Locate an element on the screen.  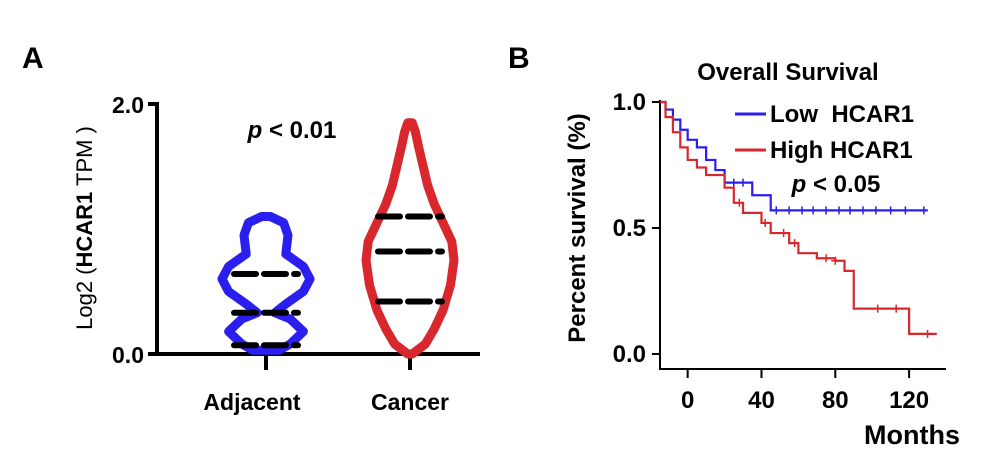
violin-x-tick-label-cancer: Cancer is located at coordinates (410, 402).